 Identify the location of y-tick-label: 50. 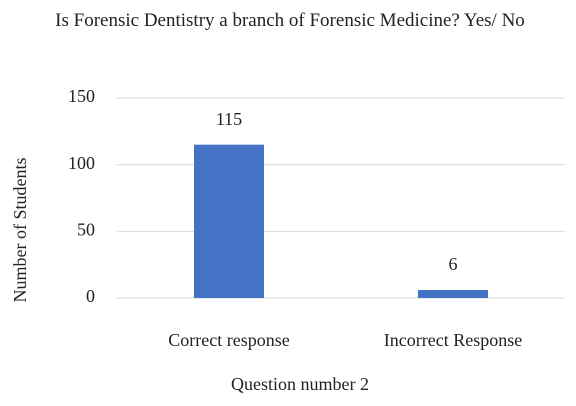
(86, 229).